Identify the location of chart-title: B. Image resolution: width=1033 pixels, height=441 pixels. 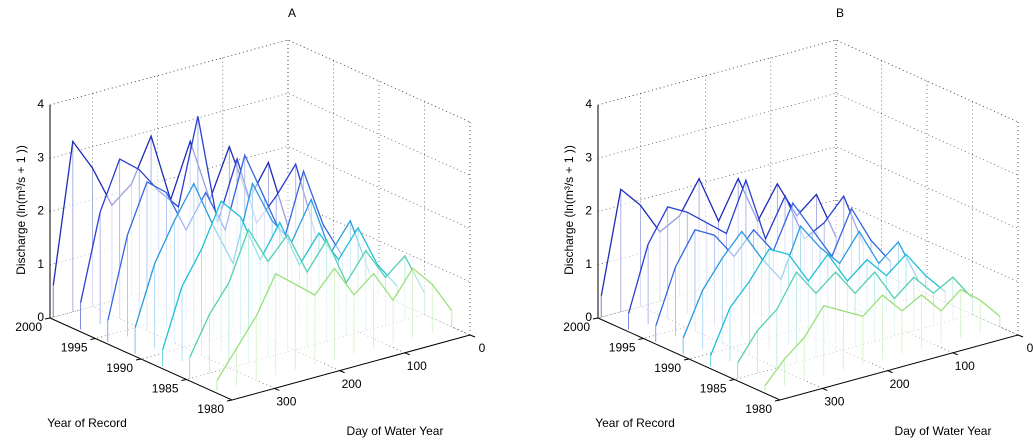
(840, 13).